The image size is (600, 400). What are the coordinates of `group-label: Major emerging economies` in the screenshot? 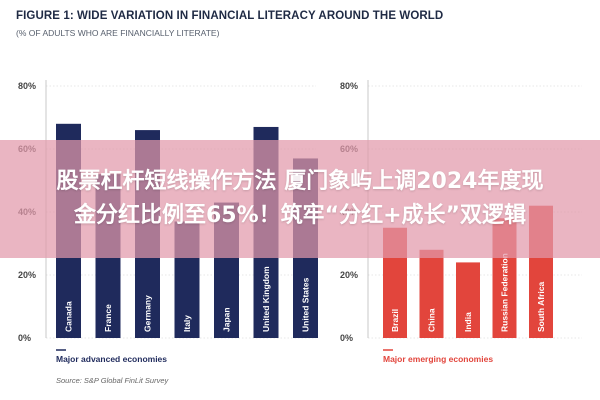 It's located at (438, 359).